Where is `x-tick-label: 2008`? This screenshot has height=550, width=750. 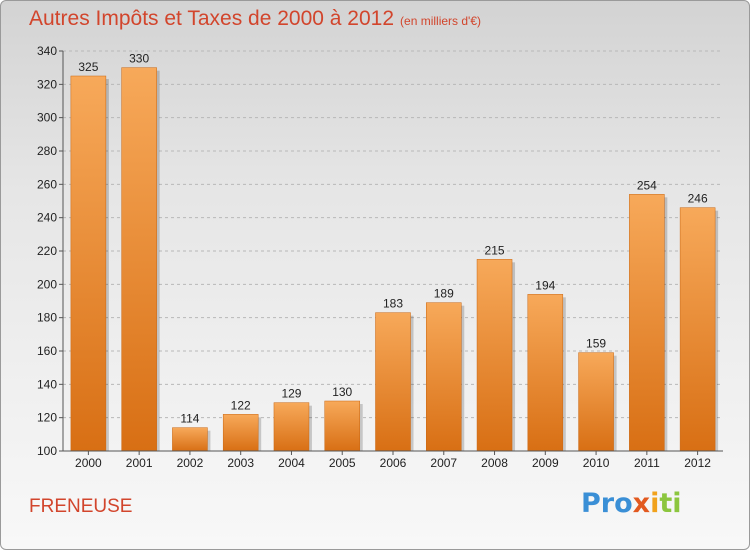 x-tick-label: 2008 is located at coordinates (494, 463).